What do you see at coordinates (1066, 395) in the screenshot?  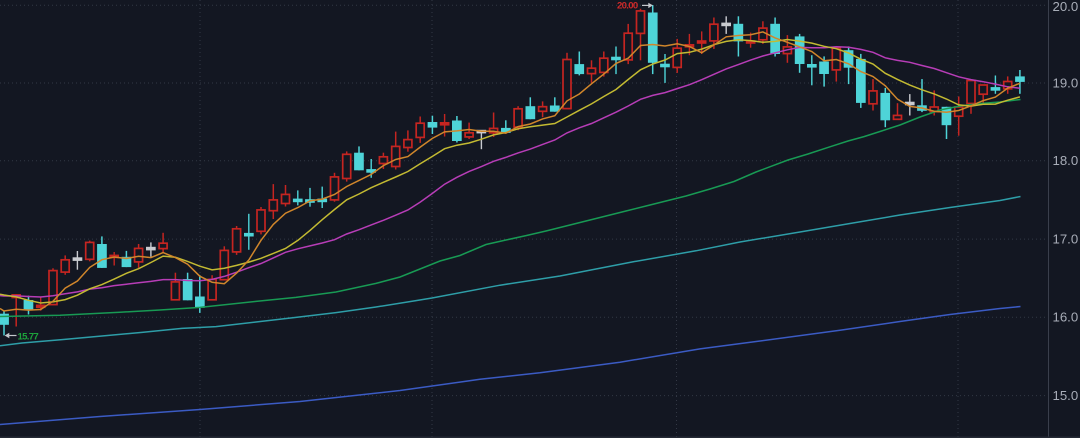 I see `svg-text: 15.0` at bounding box center [1066, 395].